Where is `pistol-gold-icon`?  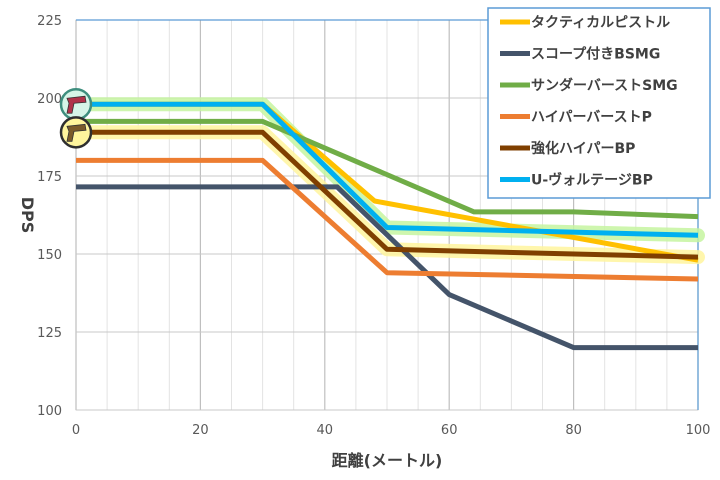 pistol-gold-icon is located at coordinates (76, 132).